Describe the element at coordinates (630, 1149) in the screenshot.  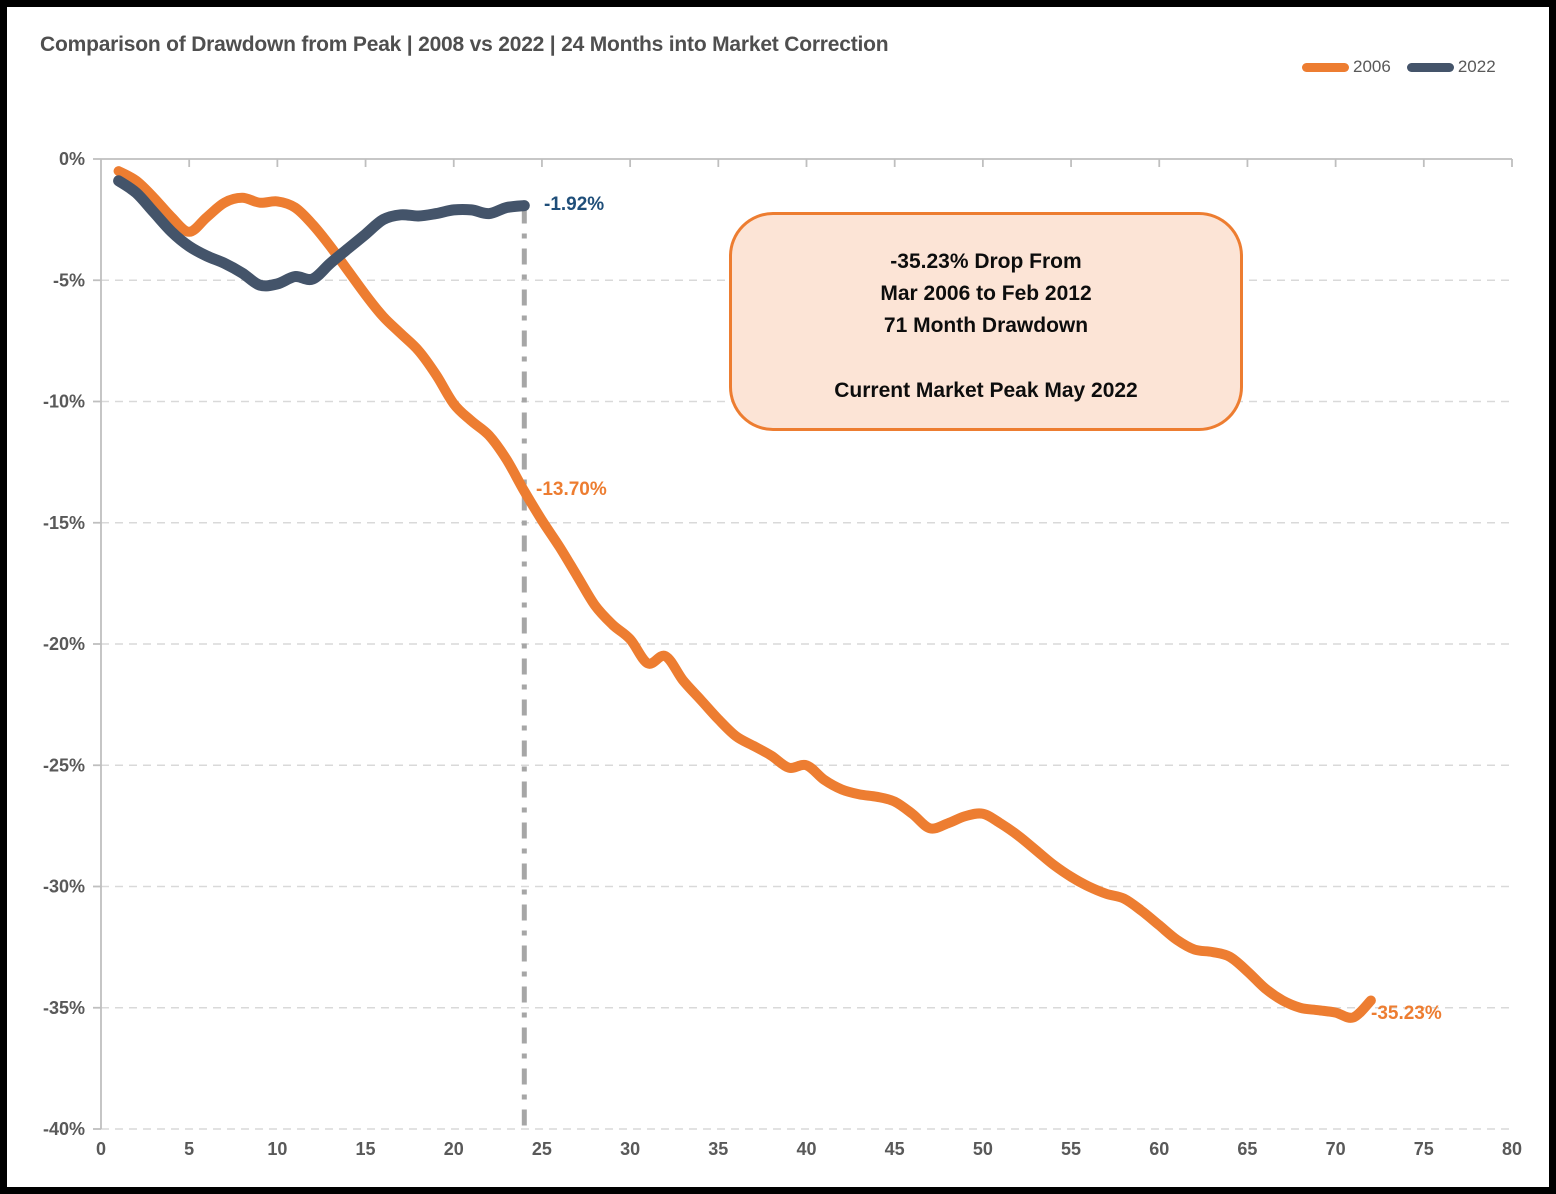
I see `x-tick-label: 30` at that location.